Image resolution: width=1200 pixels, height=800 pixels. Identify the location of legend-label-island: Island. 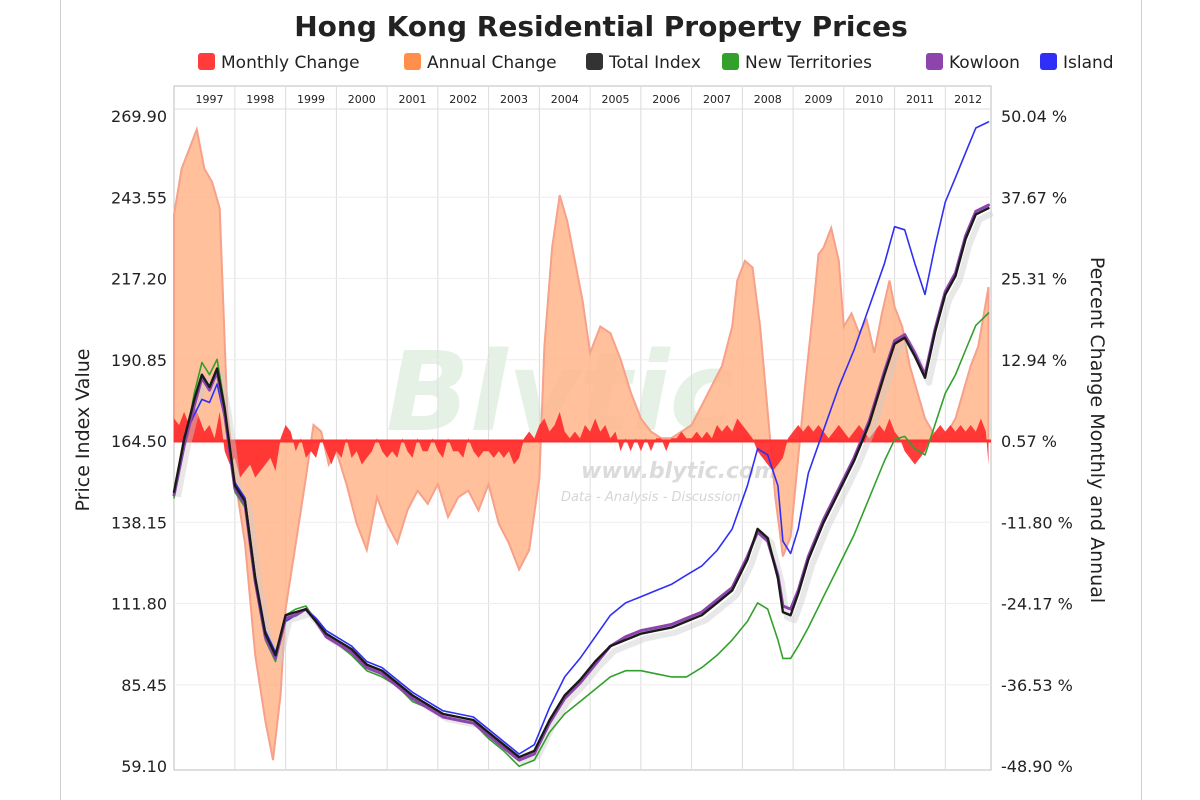
(1088, 63).